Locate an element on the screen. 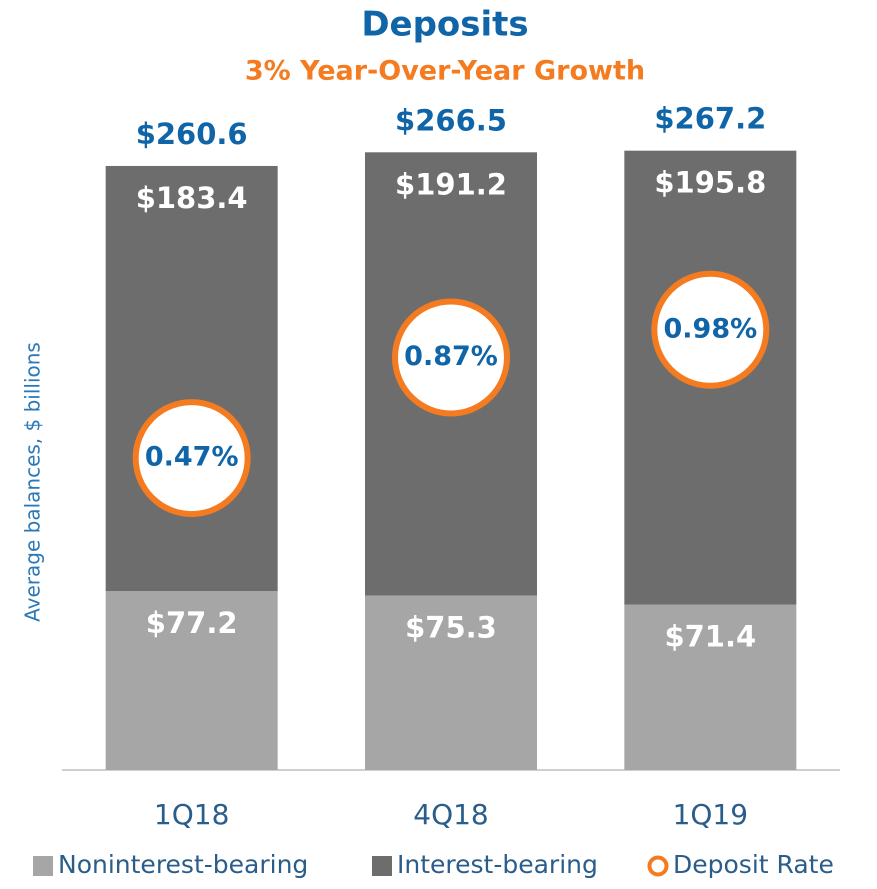  legend-label: Noninterest-bearing is located at coordinates (183, 864).